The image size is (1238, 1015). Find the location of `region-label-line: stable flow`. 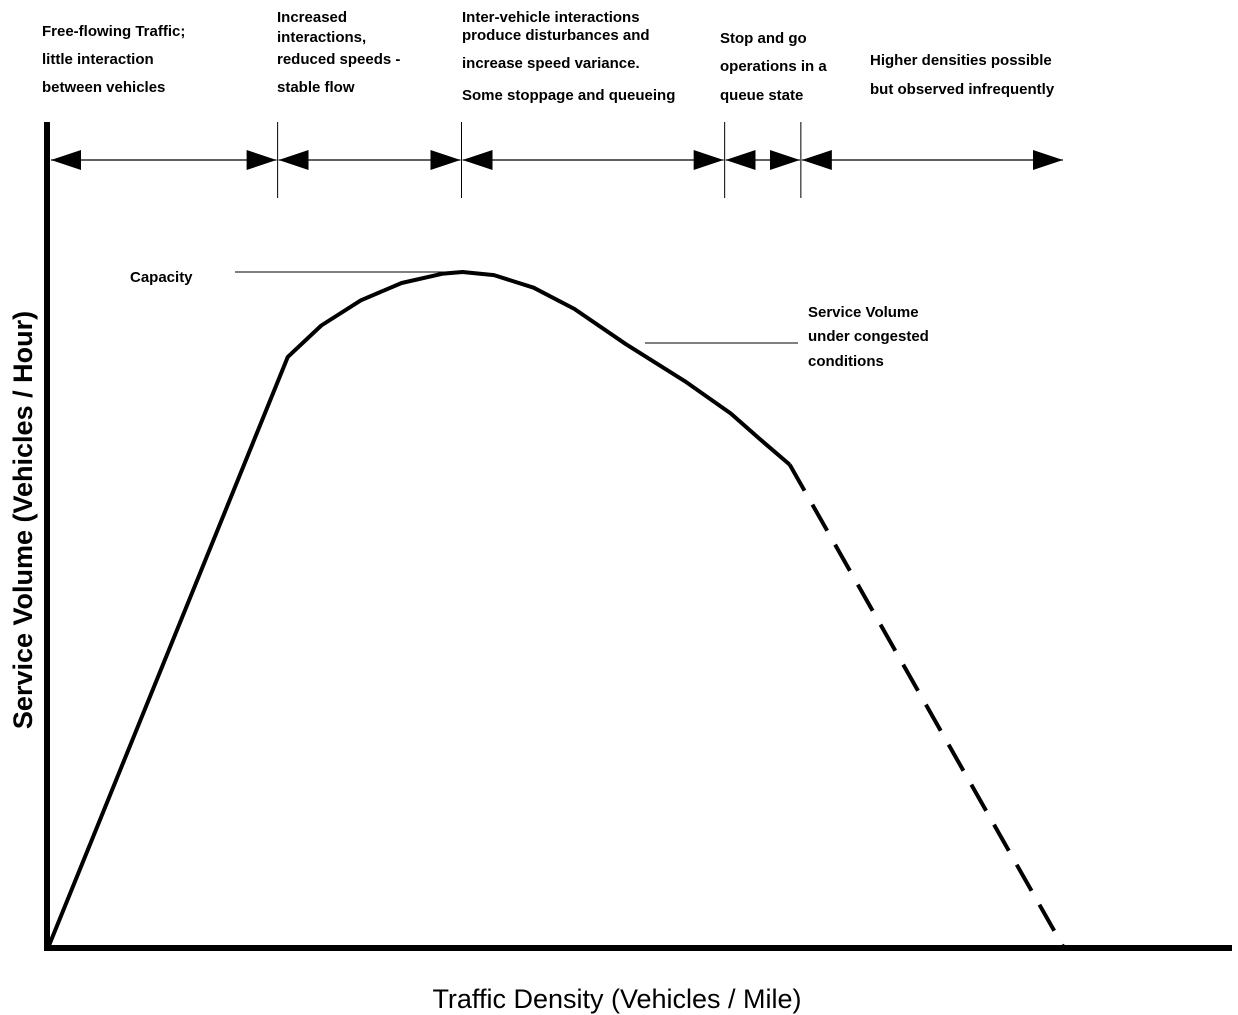

region-label-line: stable flow is located at coordinates (316, 87).